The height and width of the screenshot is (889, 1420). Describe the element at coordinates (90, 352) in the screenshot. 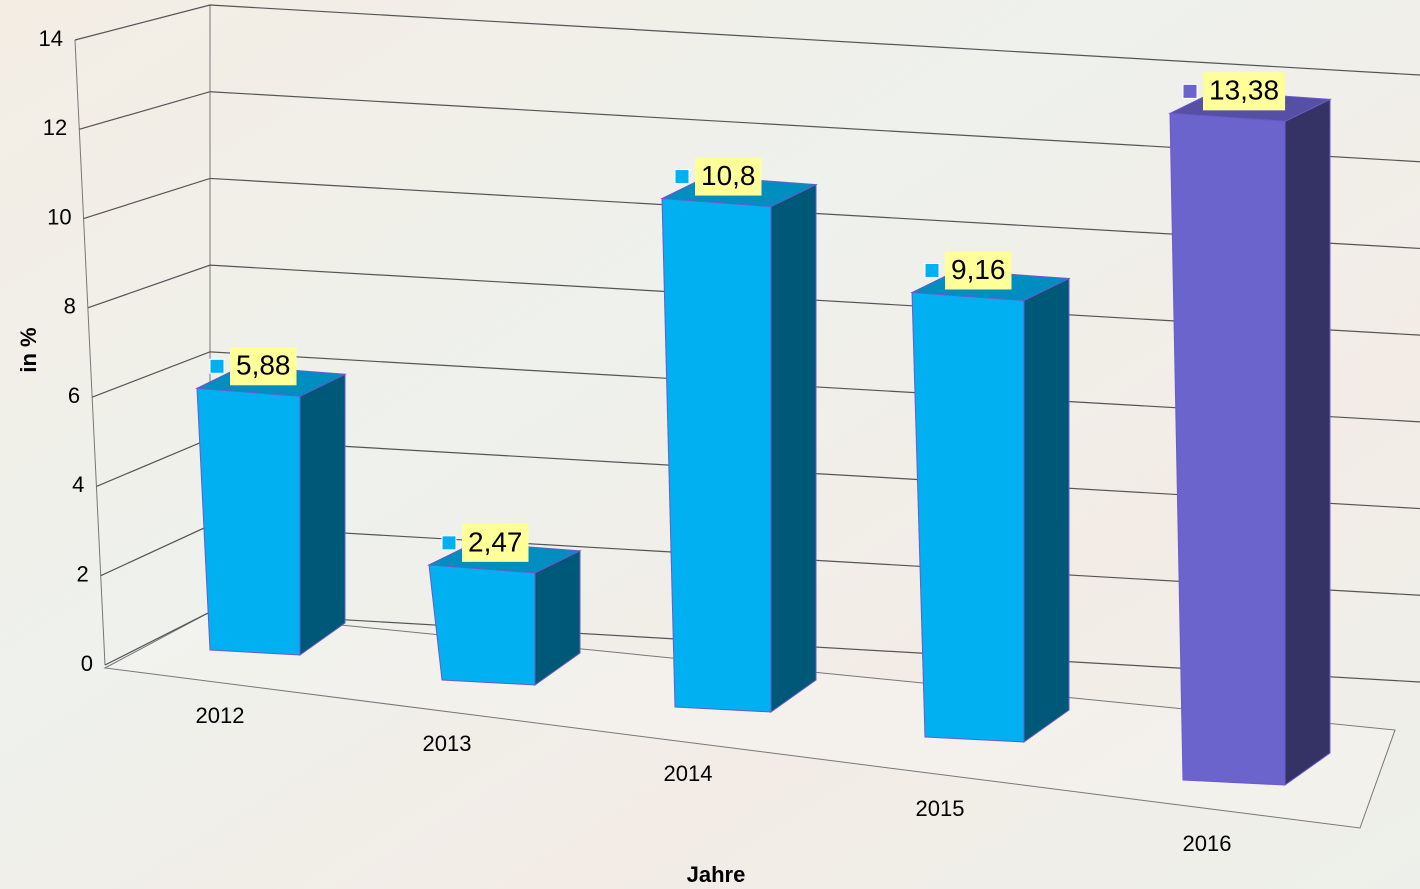

I see `y-axis` at that location.